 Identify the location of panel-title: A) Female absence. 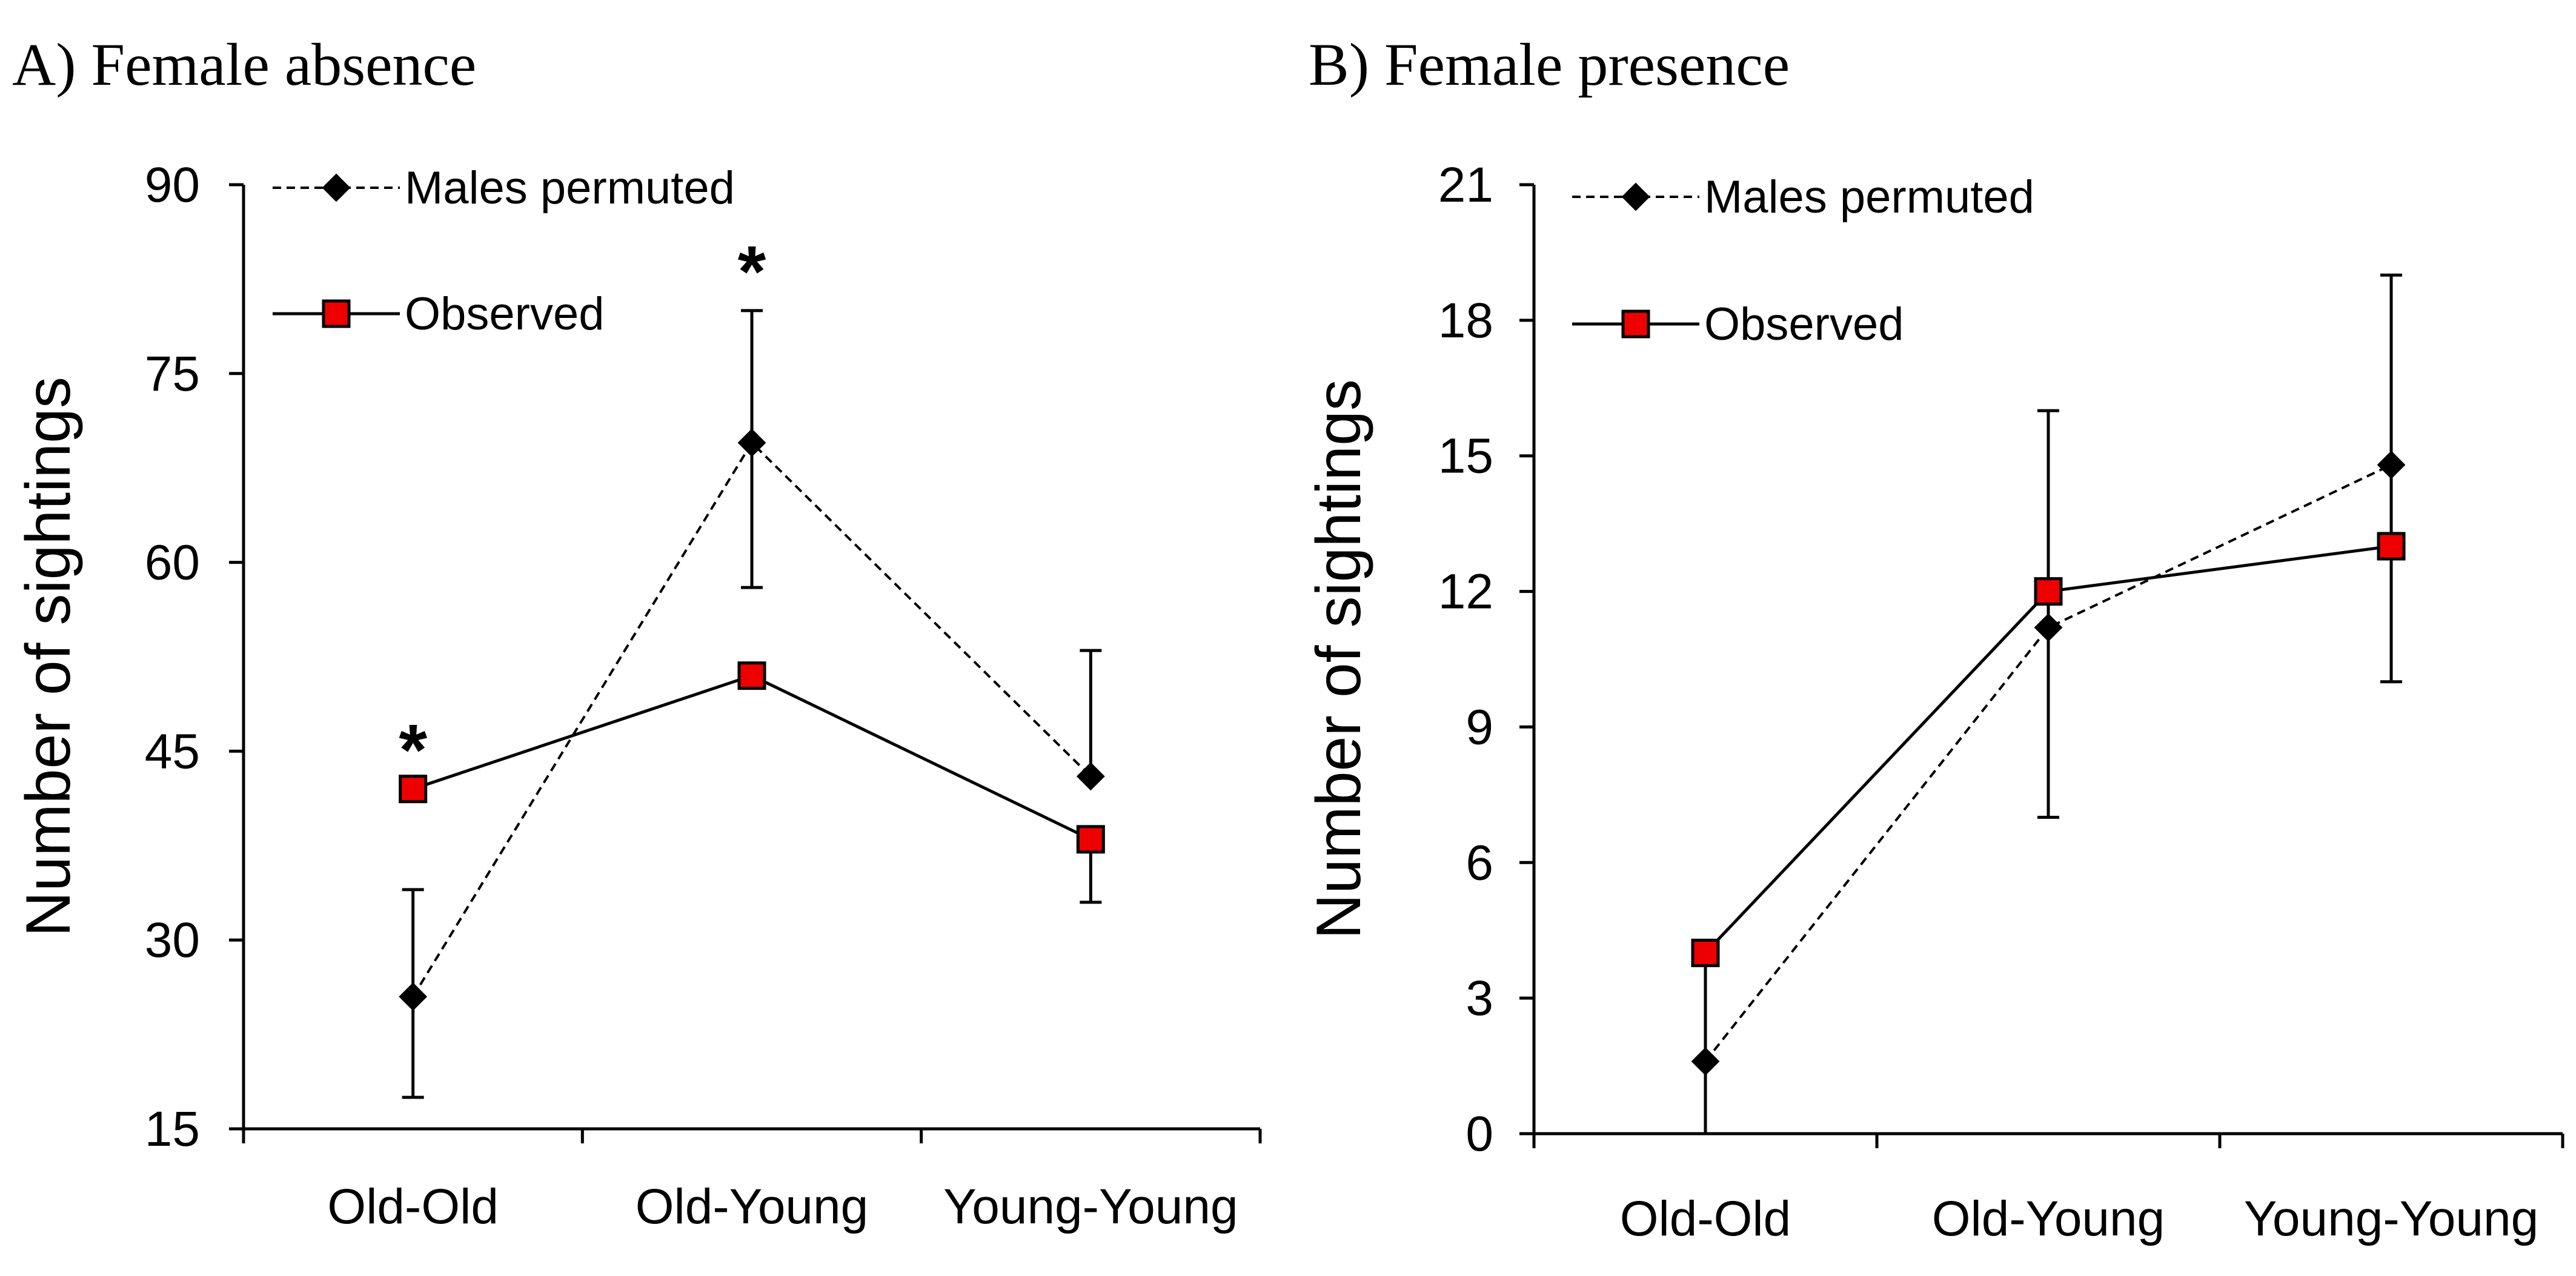
(244, 64).